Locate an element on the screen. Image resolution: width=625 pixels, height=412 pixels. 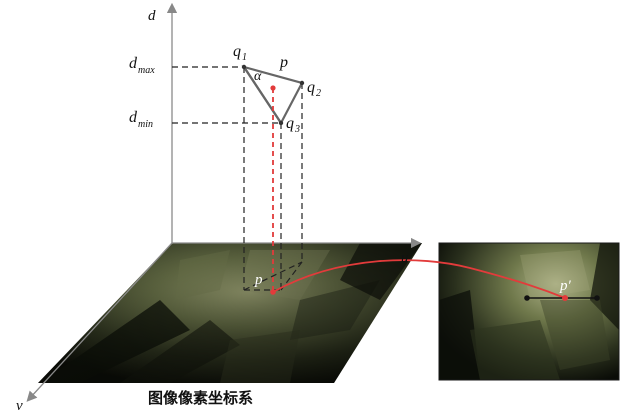
d-axis-label: d is located at coordinates (152, 16).